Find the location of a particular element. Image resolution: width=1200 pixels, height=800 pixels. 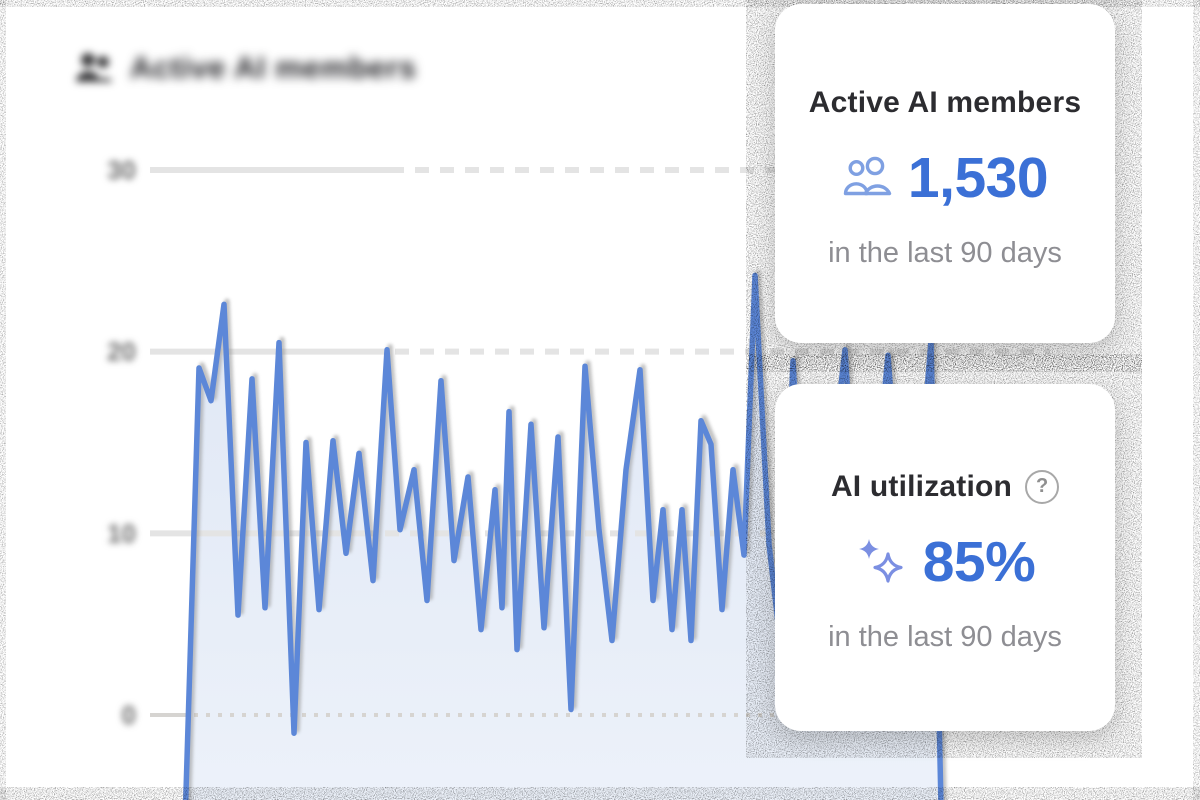

active-ai-members-value: 1,530 is located at coordinates (978, 177).